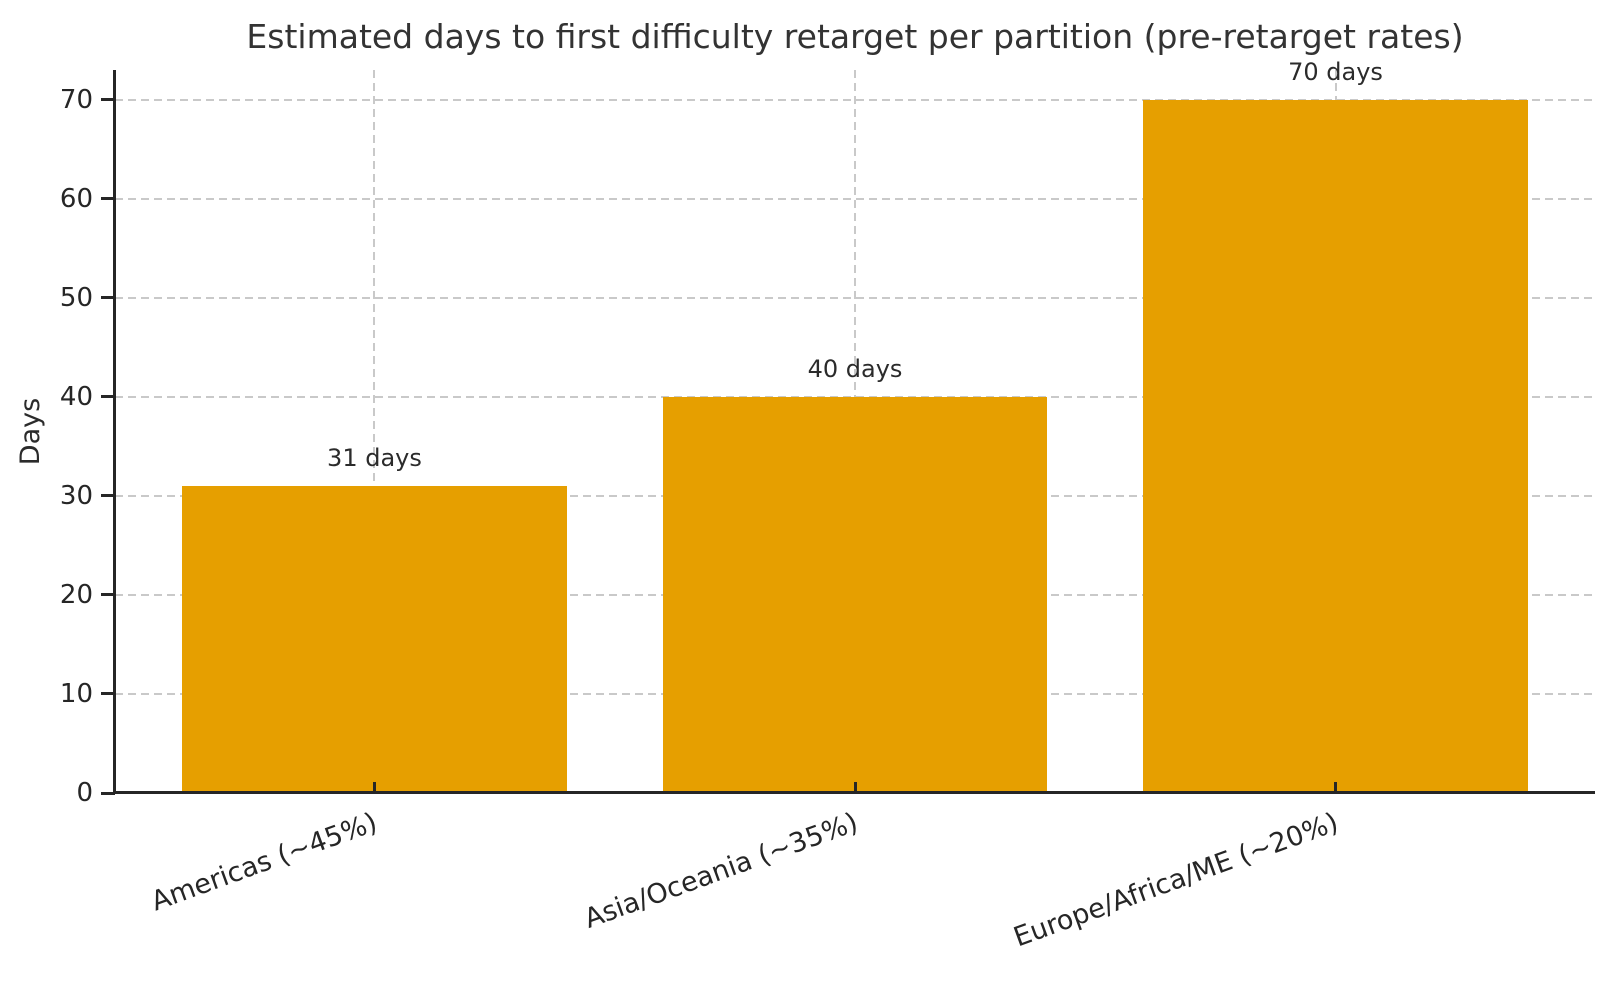  I want to click on y-axis-spine, so click(114, 432).